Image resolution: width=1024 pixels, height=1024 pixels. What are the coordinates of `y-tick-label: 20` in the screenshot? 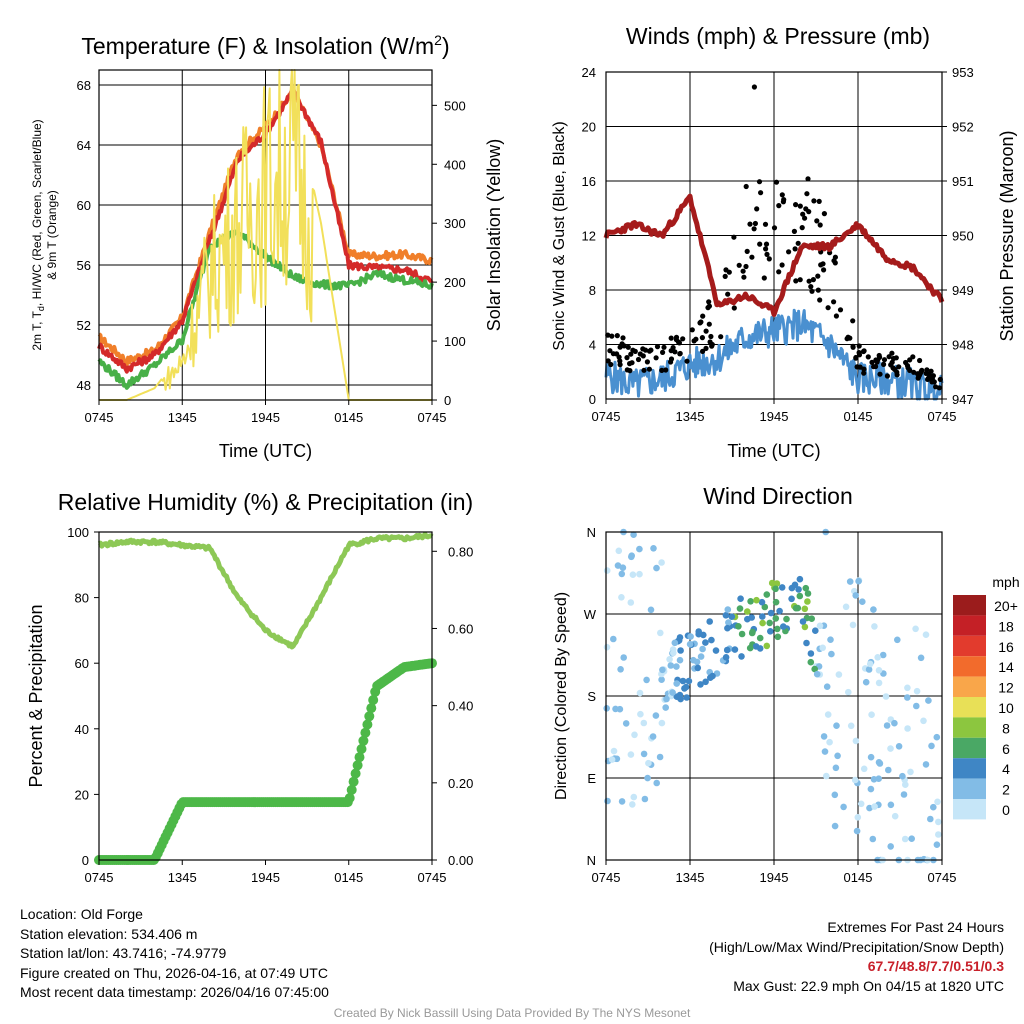 It's located at (82, 794).